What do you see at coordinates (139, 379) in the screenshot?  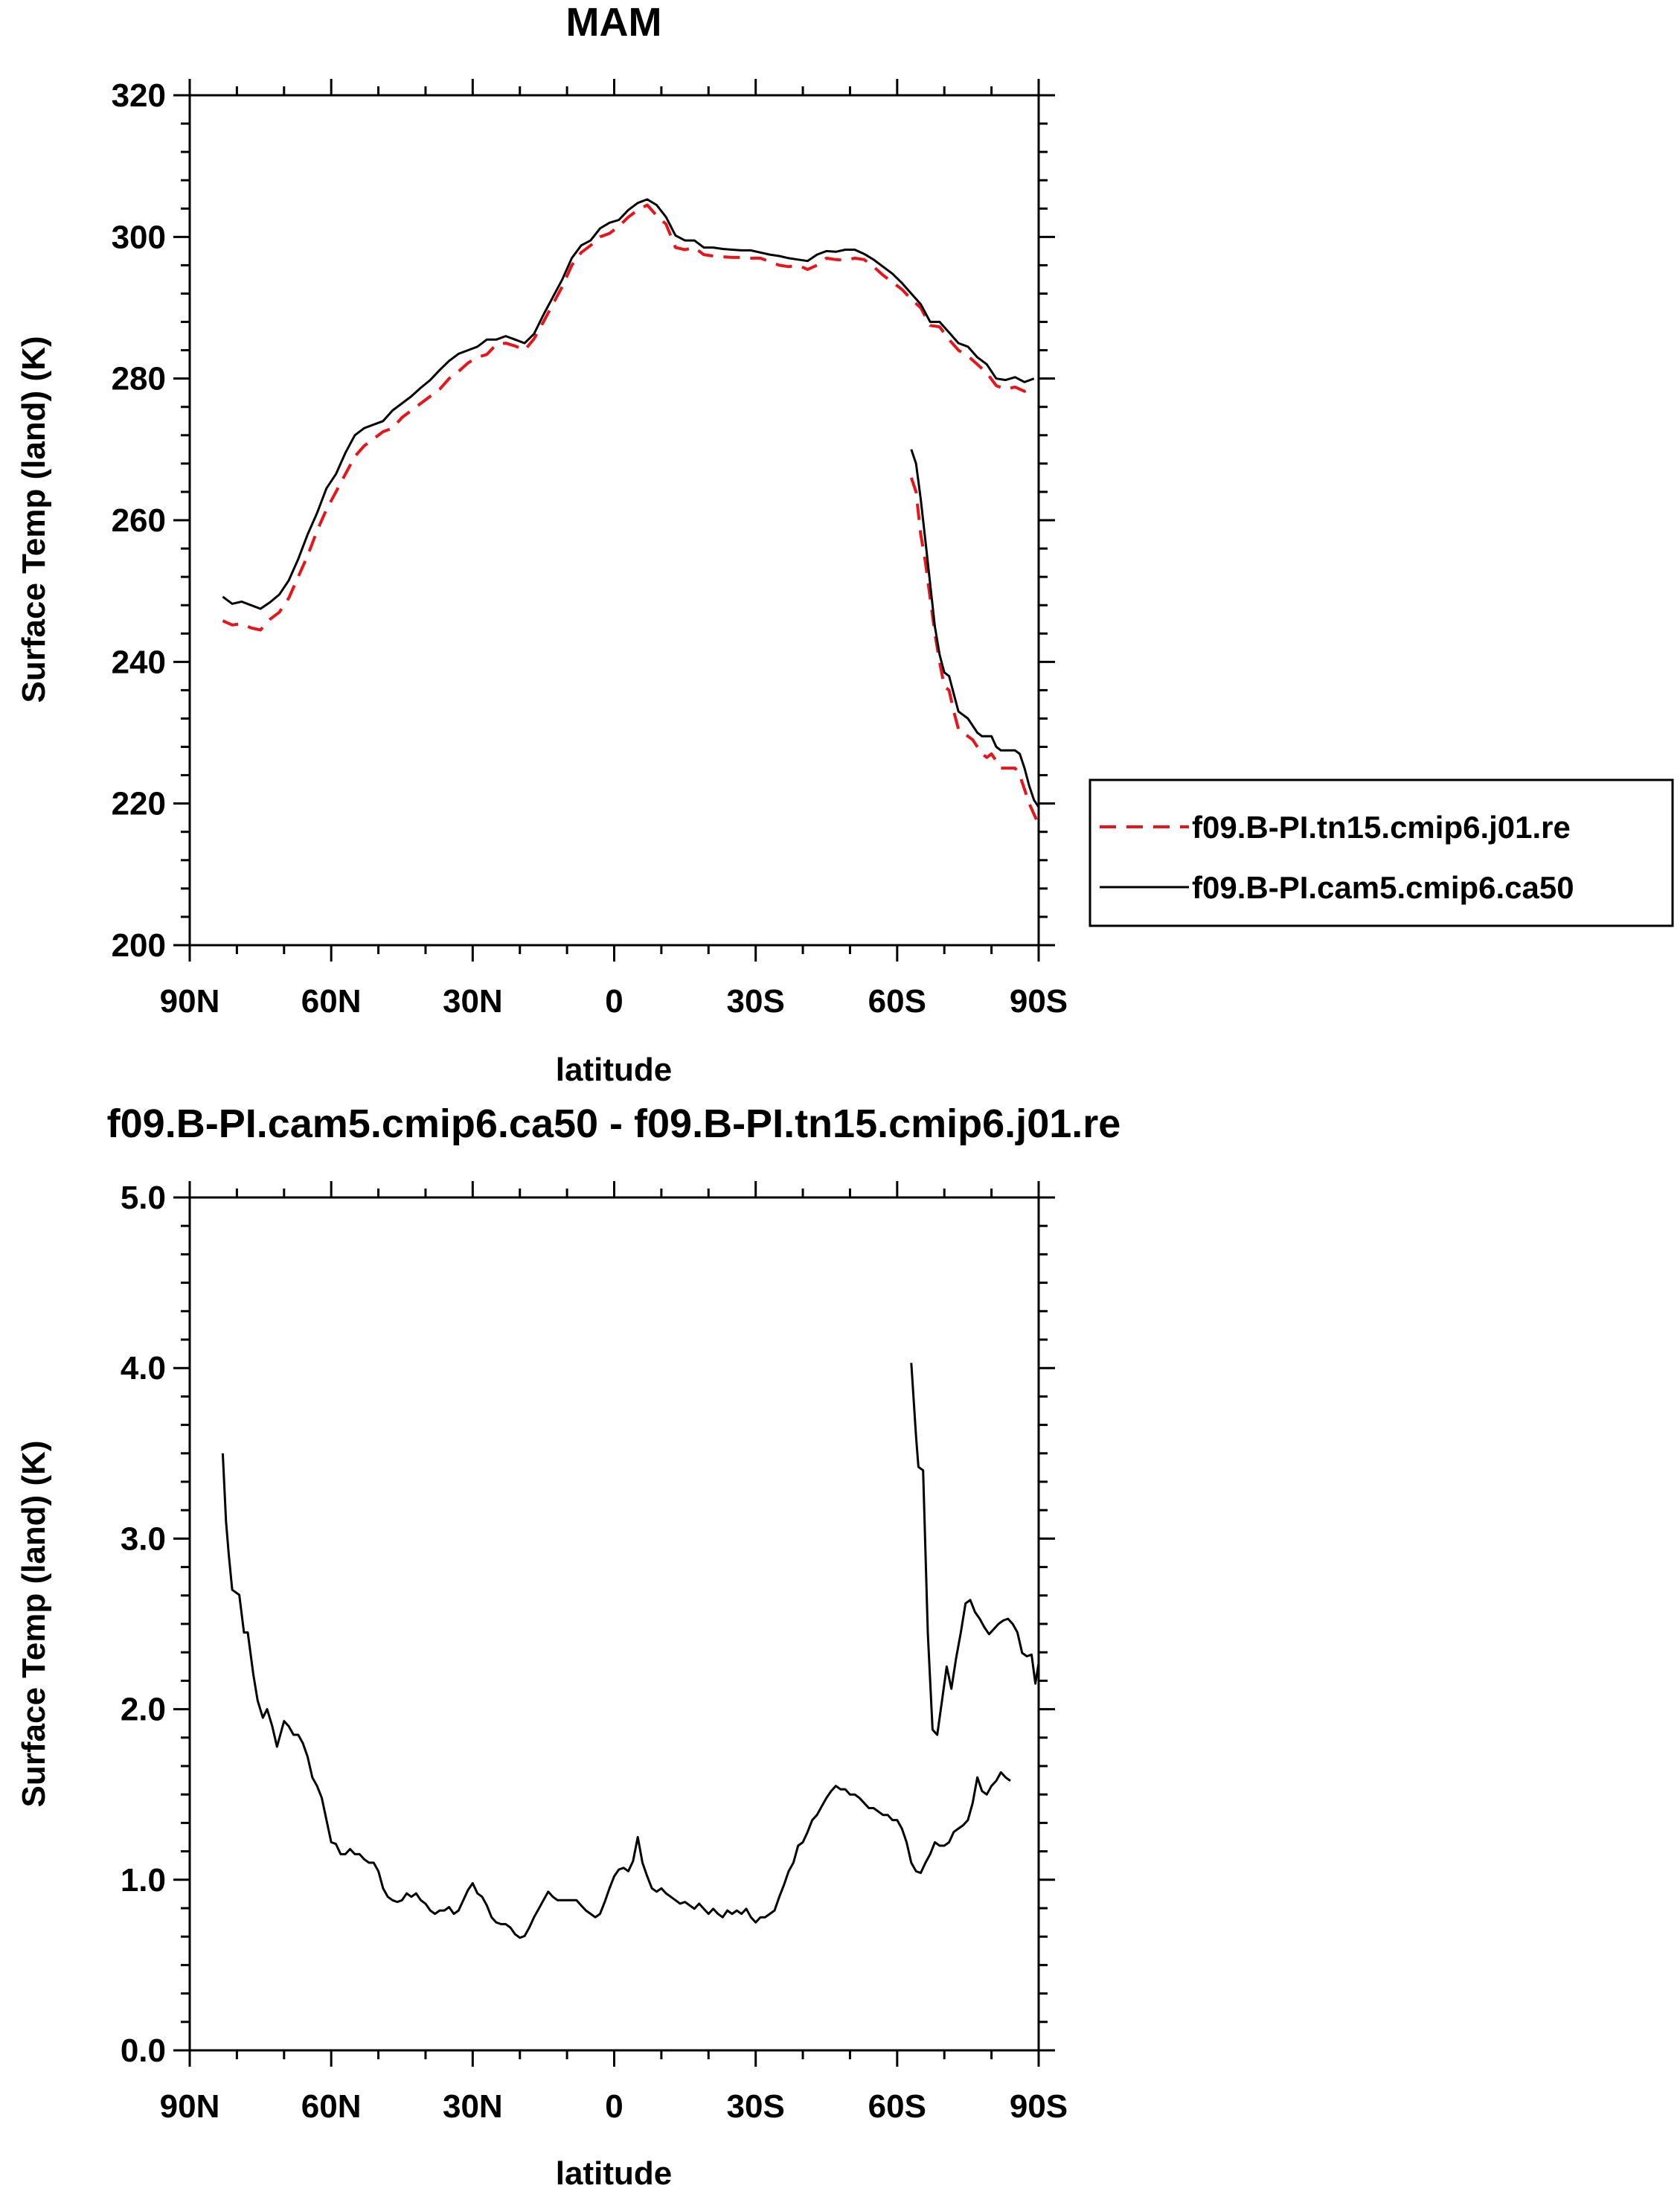 I see `y-tick-label: 280` at bounding box center [139, 379].